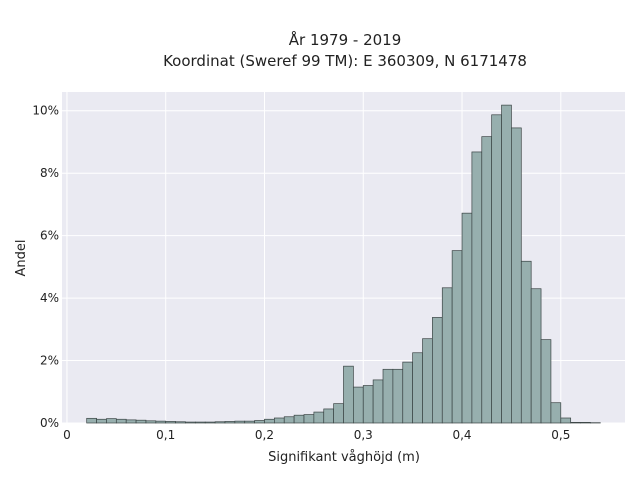 The width and height of the screenshot is (640, 480). I want to click on y-tick-label: 0%, so click(49, 423).